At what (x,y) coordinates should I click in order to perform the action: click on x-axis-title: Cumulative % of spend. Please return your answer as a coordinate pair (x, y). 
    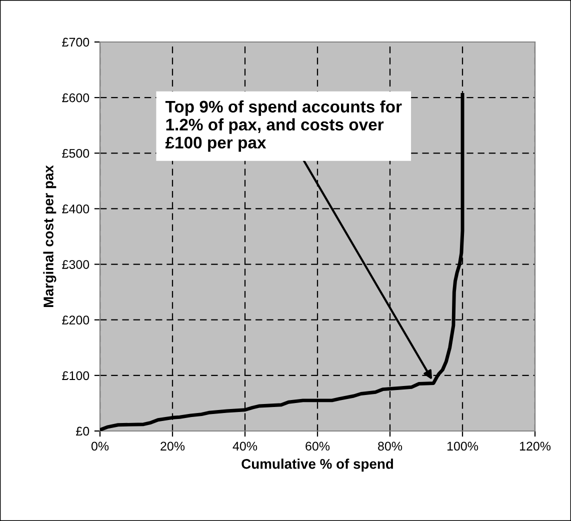
    Looking at the image, I should click on (317, 465).